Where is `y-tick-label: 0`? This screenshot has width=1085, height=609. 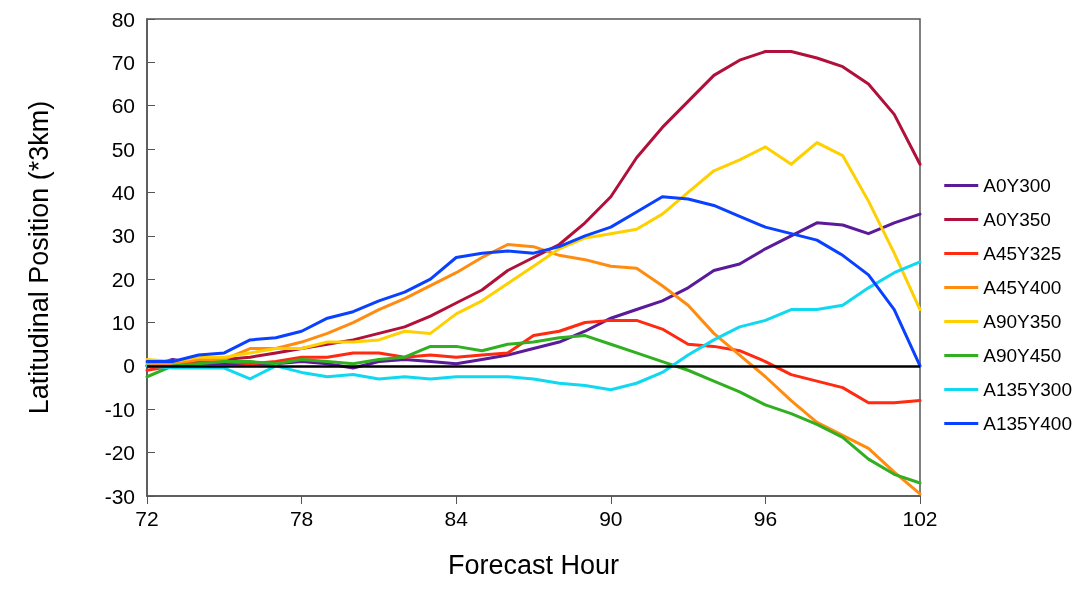 y-tick-label: 0 is located at coordinates (129, 366).